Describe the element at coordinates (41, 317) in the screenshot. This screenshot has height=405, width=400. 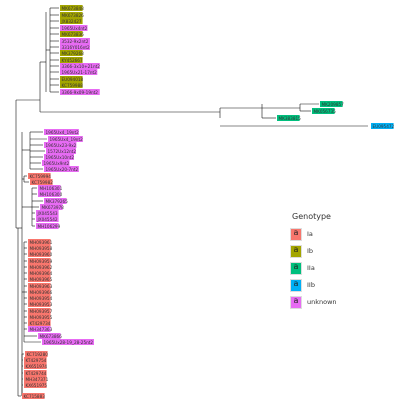
I see `tip-label: MH093955` at that location.